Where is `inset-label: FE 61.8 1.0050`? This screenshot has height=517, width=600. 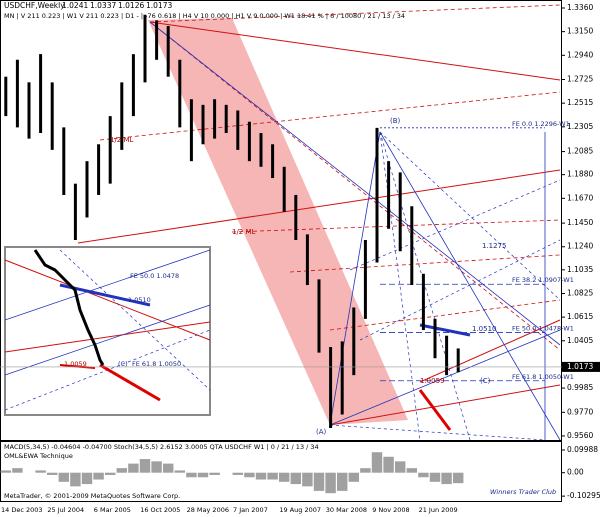
inset-label: FE 61.8 1.0050 is located at coordinates (156, 364).